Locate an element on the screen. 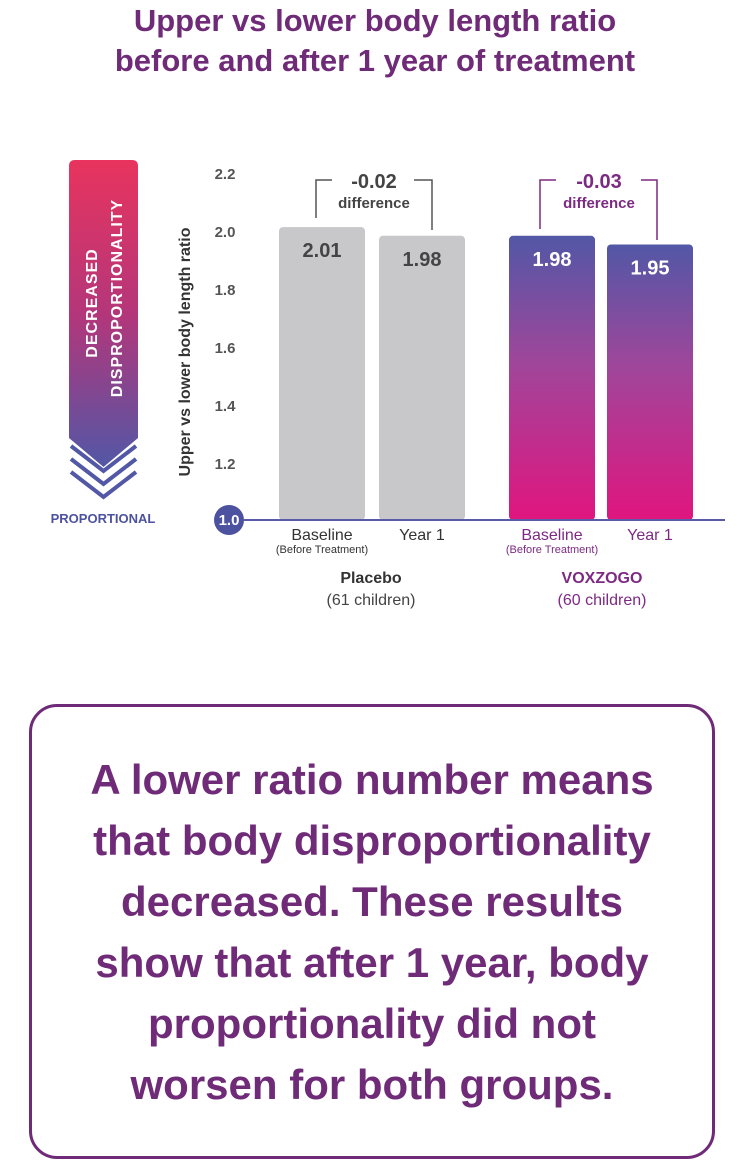 The width and height of the screenshot is (750, 1166). y-tick-label: 1.2 is located at coordinates (225, 464).